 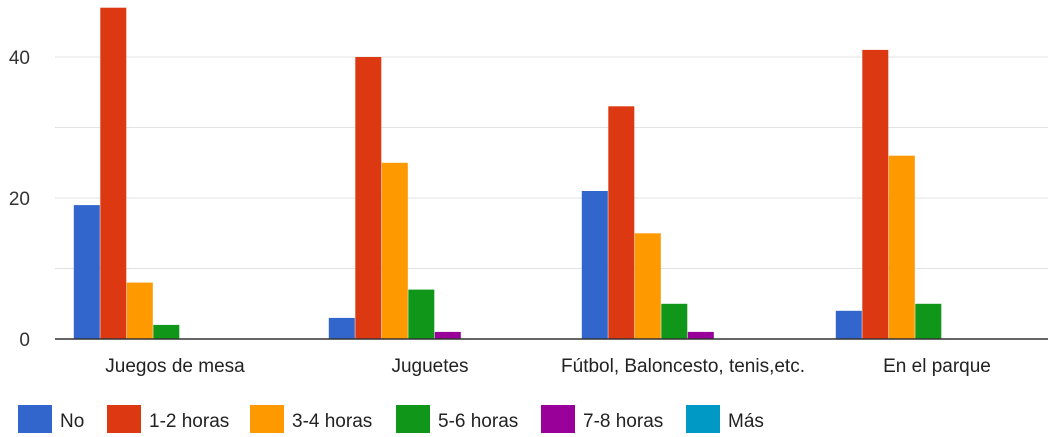 I want to click on y-axis-ticks: 0 20 40, so click(x=19, y=199).